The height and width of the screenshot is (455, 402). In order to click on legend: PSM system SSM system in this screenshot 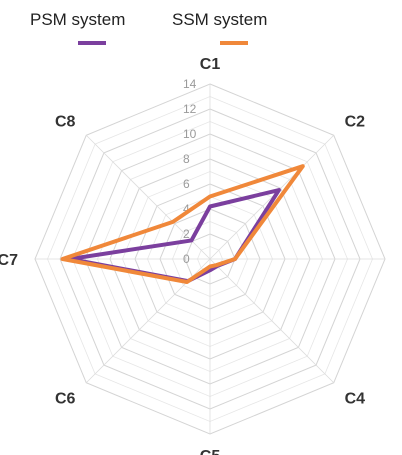, I will do `click(148, 27)`.